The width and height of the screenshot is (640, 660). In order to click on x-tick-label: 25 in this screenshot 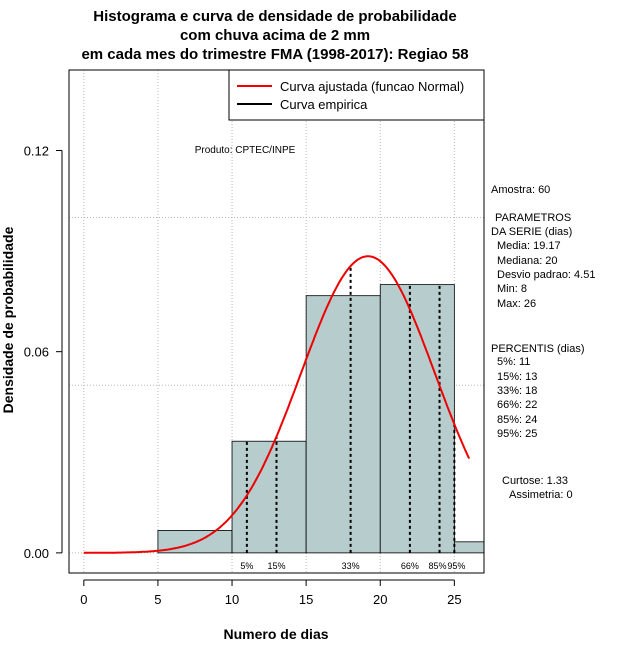, I will do `click(454, 599)`.